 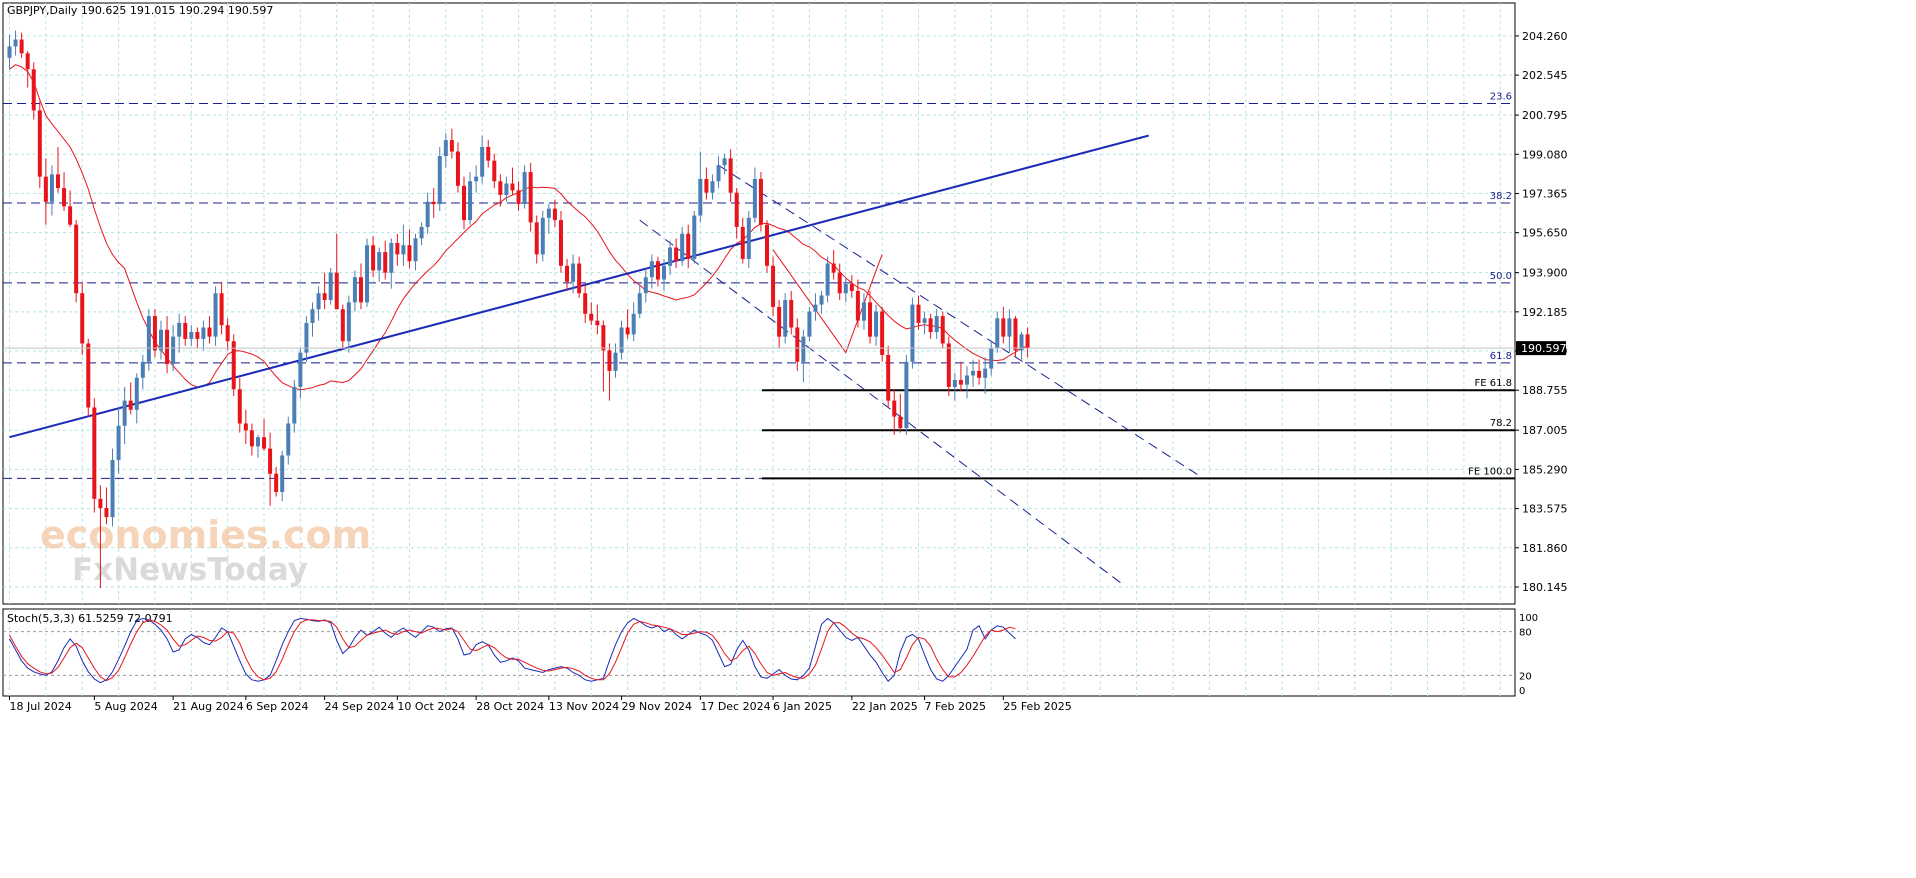 What do you see at coordinates (882, 403) in the screenshot?
I see `channel-lower-line` at bounding box center [882, 403].